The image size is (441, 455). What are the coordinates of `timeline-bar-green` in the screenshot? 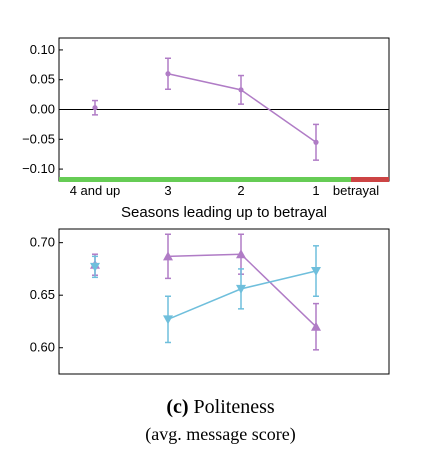 It's located at (205, 179).